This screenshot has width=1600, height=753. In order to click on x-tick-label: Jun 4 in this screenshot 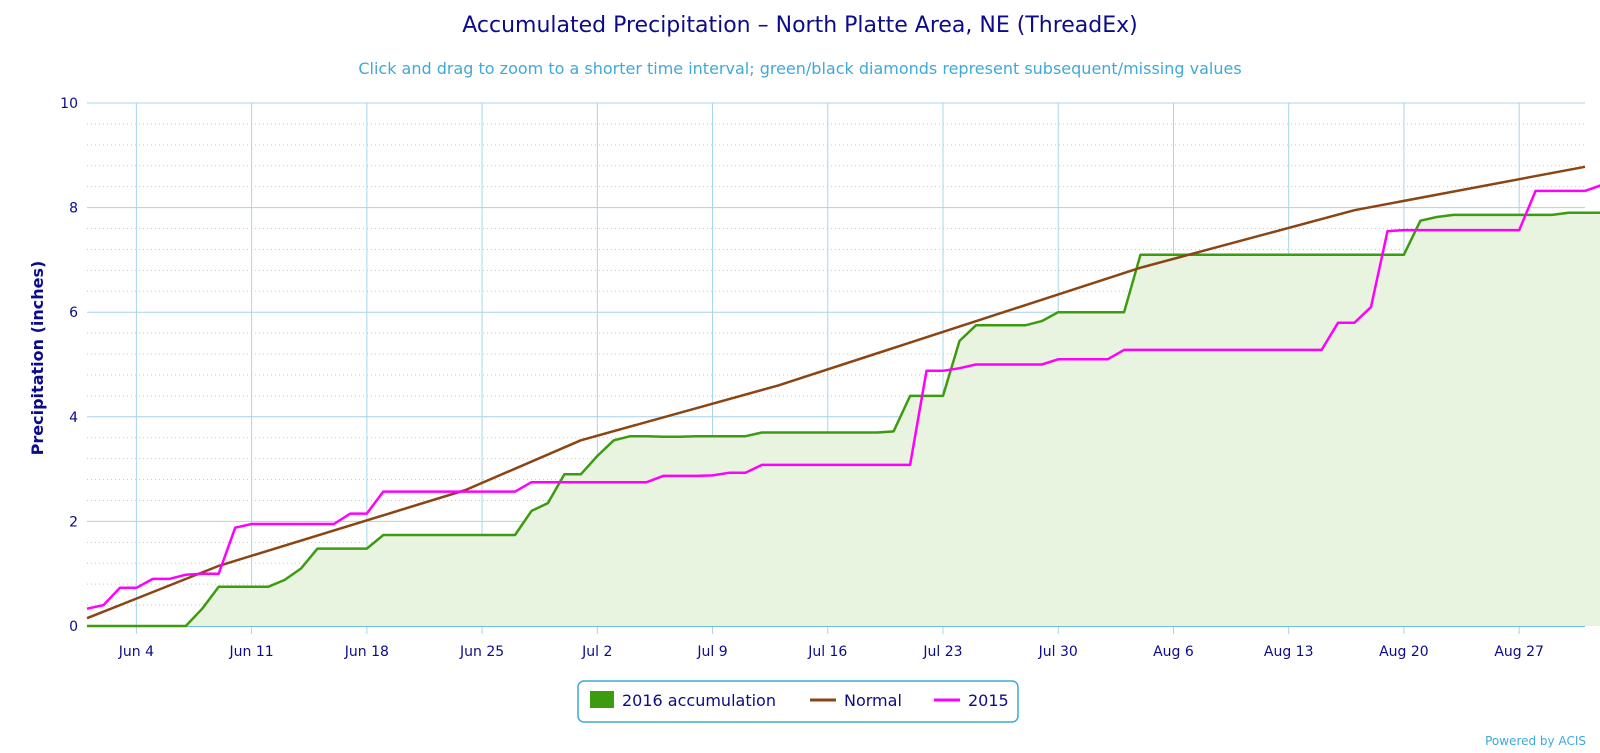, I will do `click(136, 652)`.